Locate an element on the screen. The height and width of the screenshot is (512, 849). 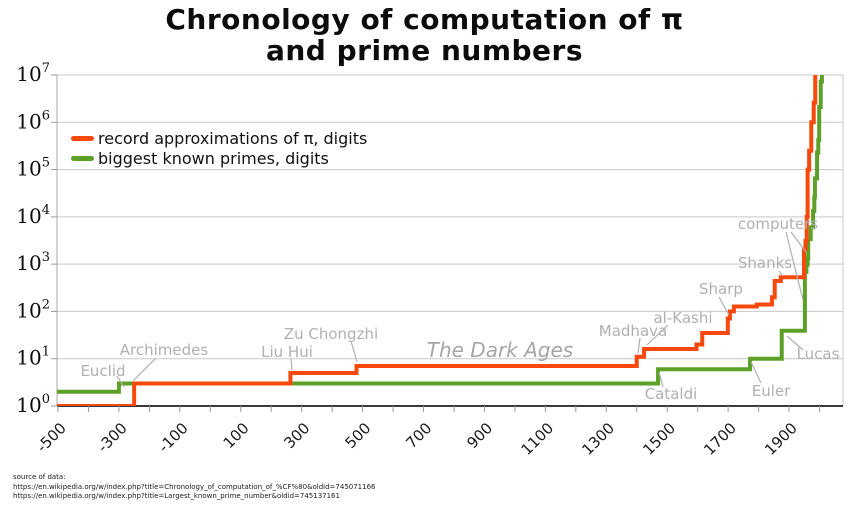
y-tick-label: 104 is located at coordinates (33, 215).